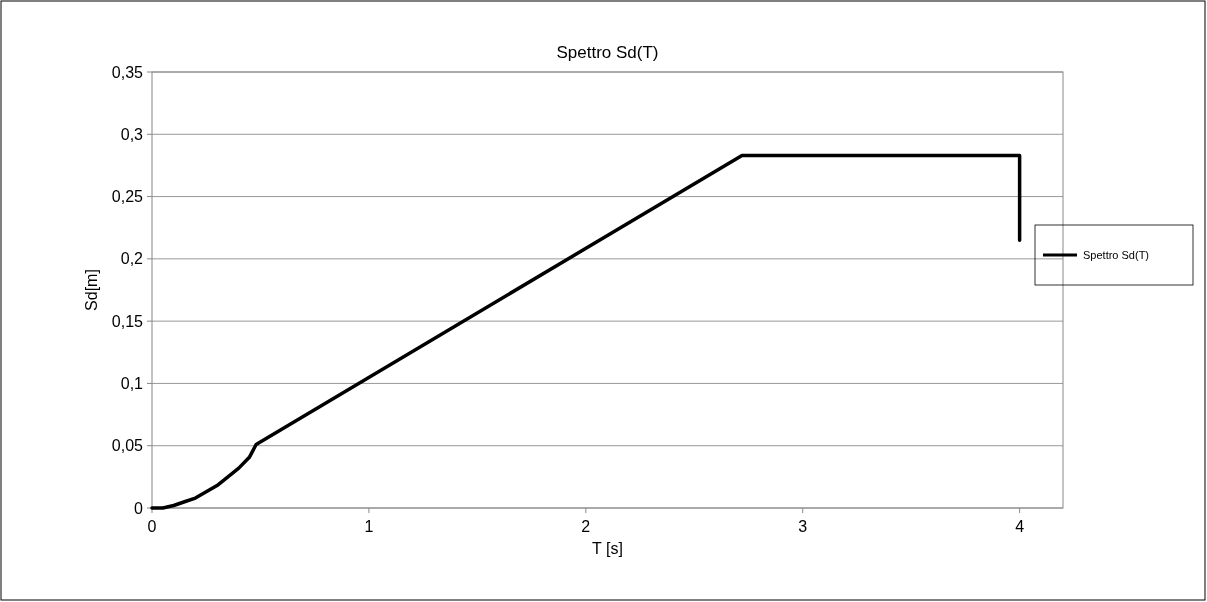 The width and height of the screenshot is (1207, 602). What do you see at coordinates (132, 384) in the screenshot?
I see `y-tick-label: 0,1` at bounding box center [132, 384].